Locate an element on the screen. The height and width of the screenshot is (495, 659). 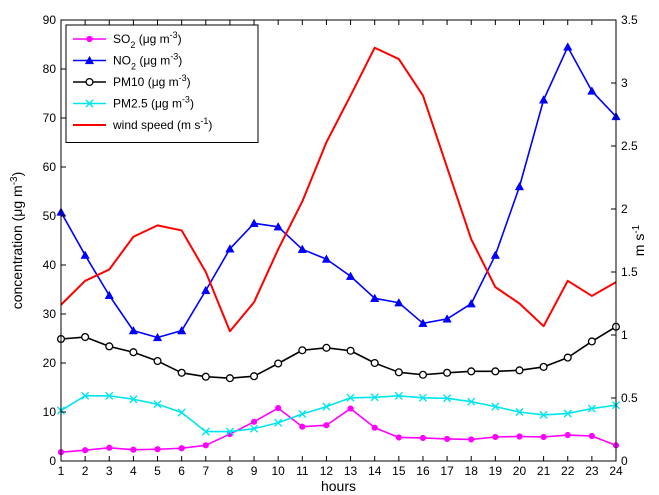
y-right-tick-label: 0 is located at coordinates (624, 461).